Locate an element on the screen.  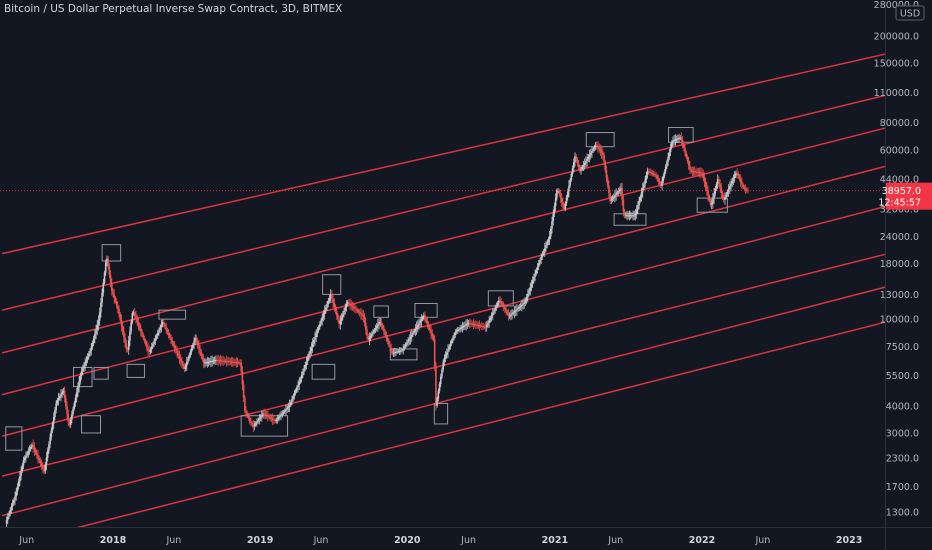
currency-label: USD is located at coordinates (910, 14).